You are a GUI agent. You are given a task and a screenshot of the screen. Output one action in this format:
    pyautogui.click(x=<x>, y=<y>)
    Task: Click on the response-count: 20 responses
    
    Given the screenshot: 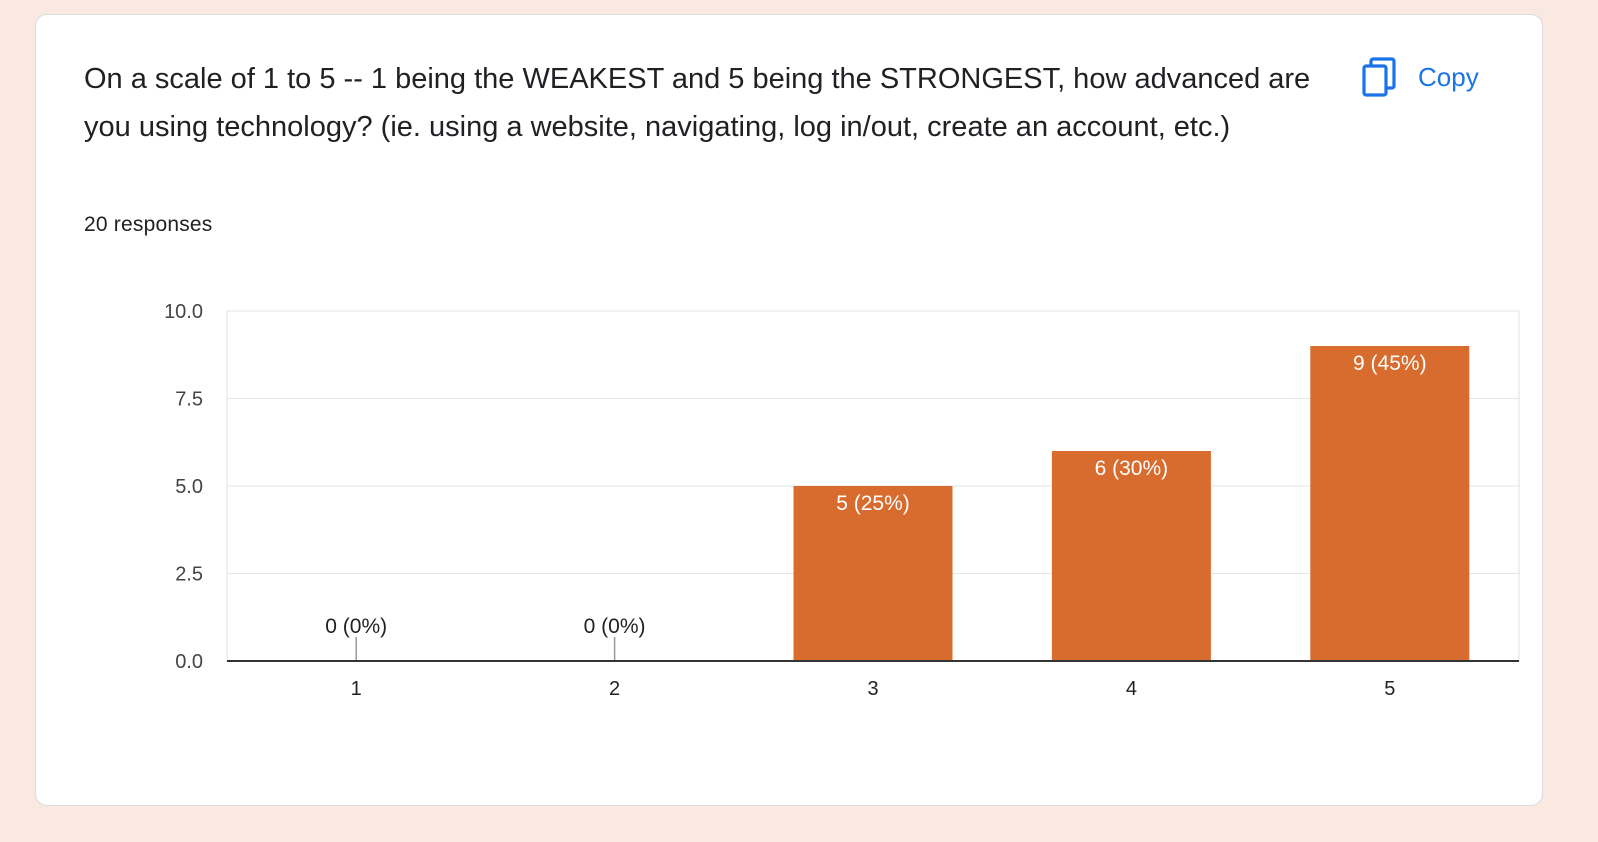 What is the action you would take?
    pyautogui.click(x=148, y=224)
    